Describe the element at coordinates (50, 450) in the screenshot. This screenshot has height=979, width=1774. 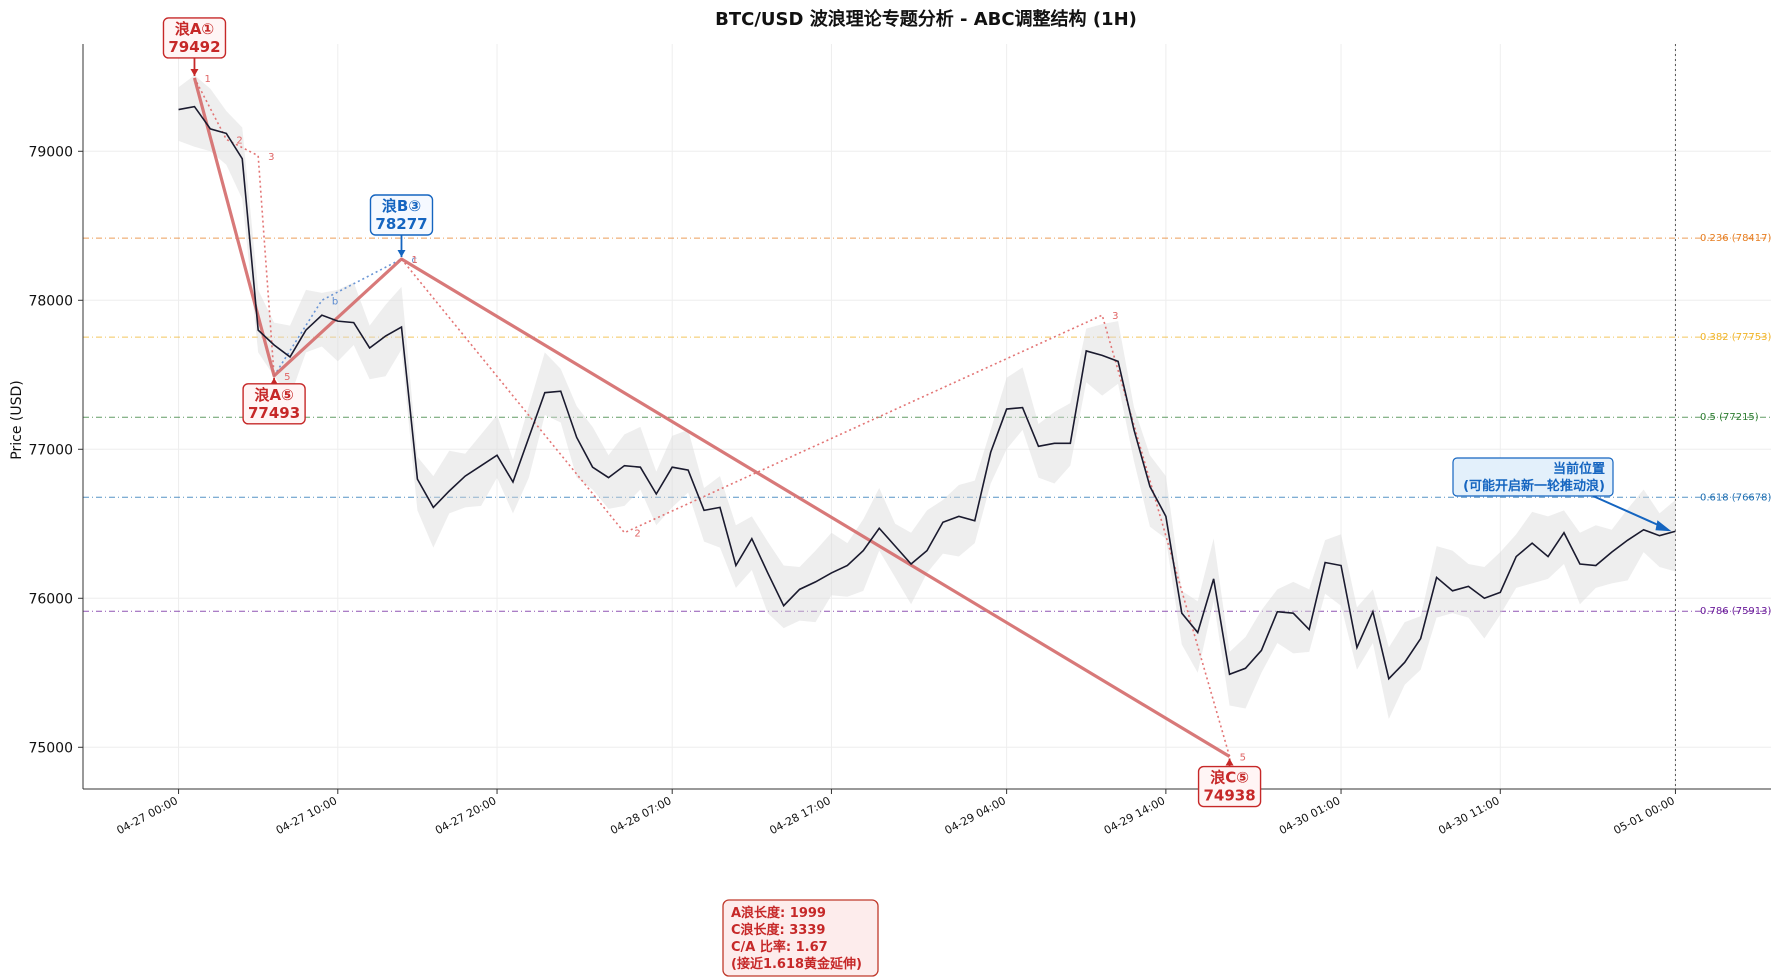
I see `y-tick-label: 77000` at that location.